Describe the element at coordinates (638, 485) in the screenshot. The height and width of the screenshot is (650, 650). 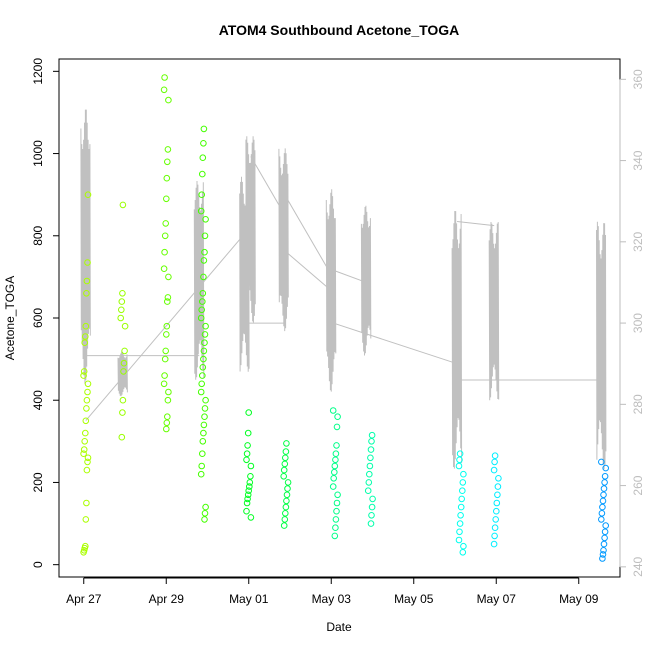
I see `y2-tick-label: 260` at that location.